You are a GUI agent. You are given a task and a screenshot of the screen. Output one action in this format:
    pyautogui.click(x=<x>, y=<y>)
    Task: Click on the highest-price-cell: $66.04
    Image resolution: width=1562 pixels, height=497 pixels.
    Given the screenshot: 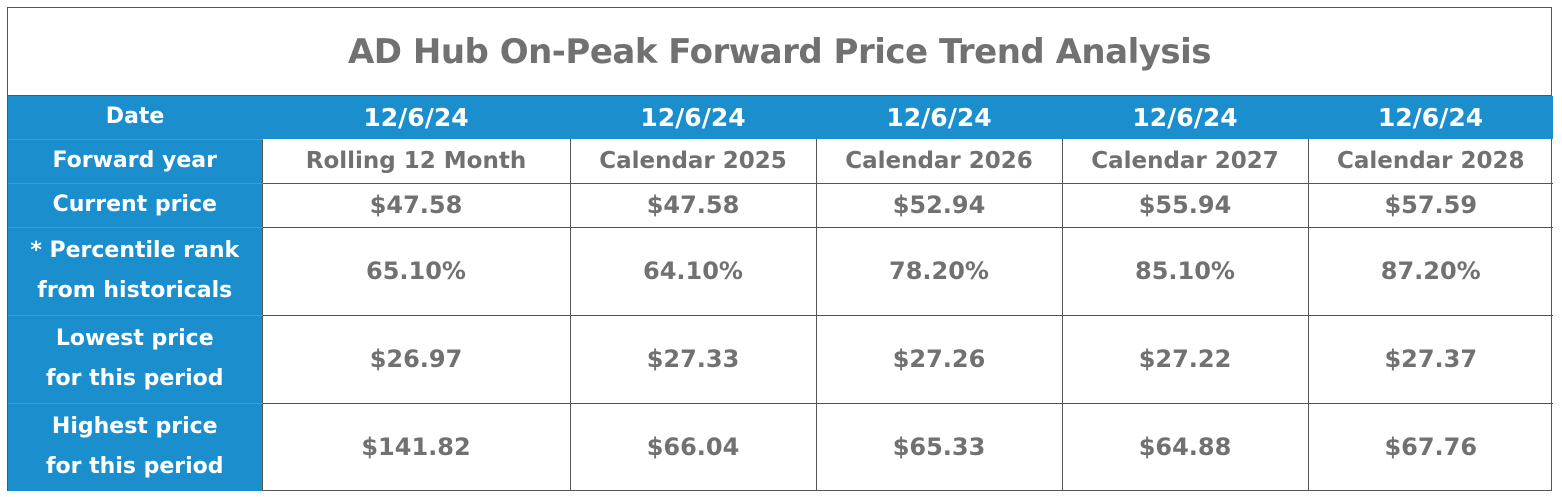 What is the action you would take?
    pyautogui.click(x=692, y=447)
    